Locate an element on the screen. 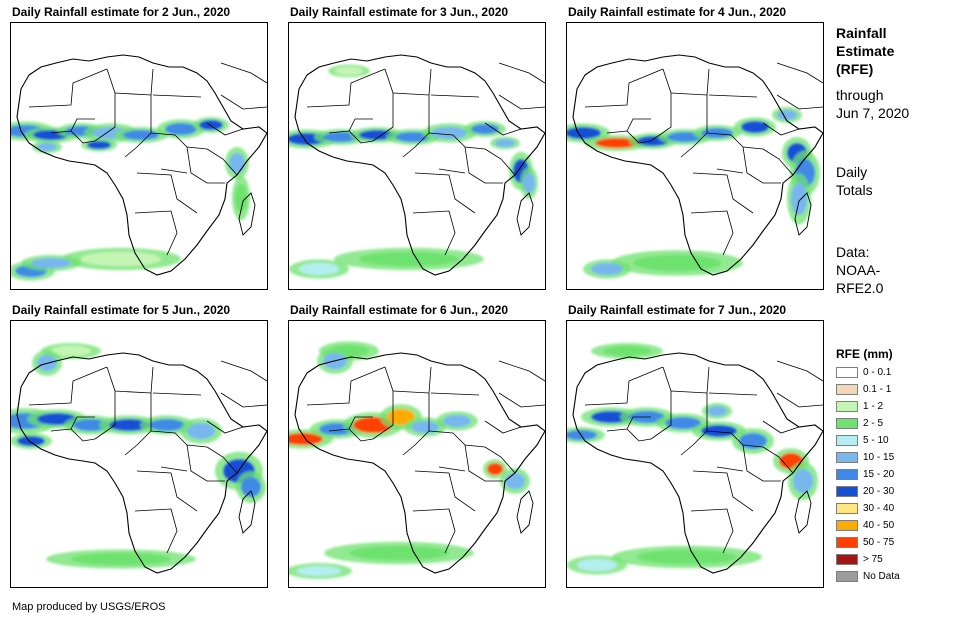 This screenshot has width=967, height=626. totals-line-2: Totals is located at coordinates (854, 190).